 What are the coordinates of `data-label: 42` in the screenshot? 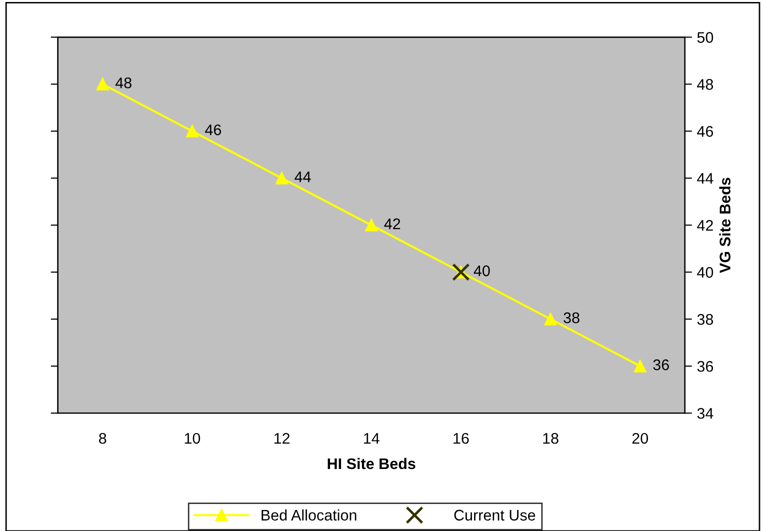 It's located at (392, 224).